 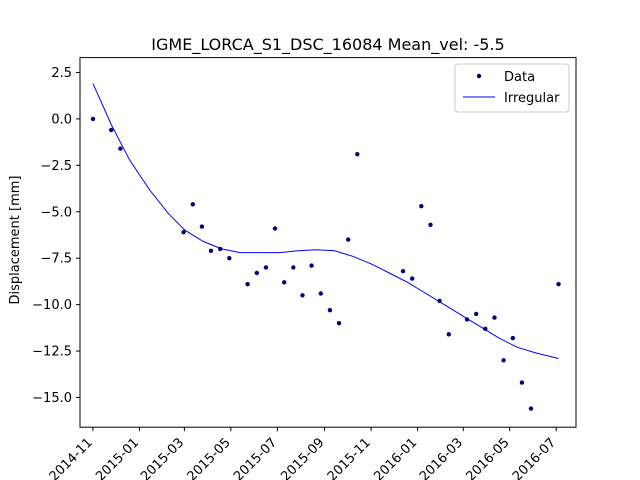 What do you see at coordinates (61, 119) in the screenshot?
I see `y-tick-label: 0.0` at bounding box center [61, 119].